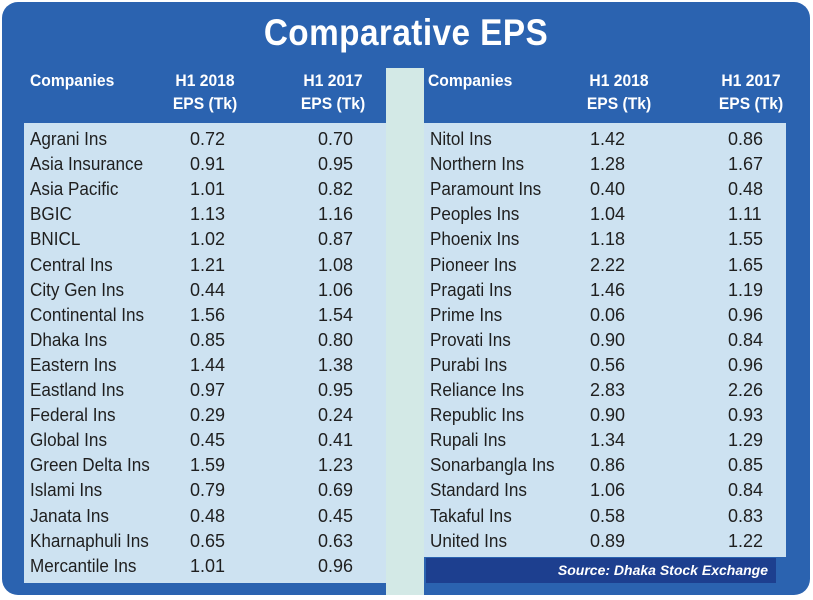 This screenshot has width=813, height=600. Describe the element at coordinates (605, 516) in the screenshot. I see `table-row: Takaful Ins 0.58 0.83` at that location.